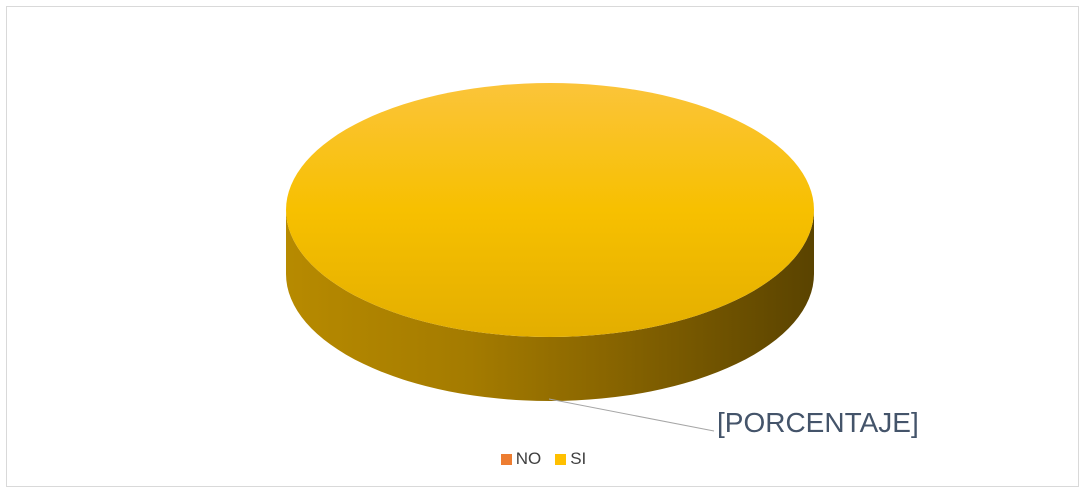  I want to click on legend-item-si: SI, so click(570, 459).